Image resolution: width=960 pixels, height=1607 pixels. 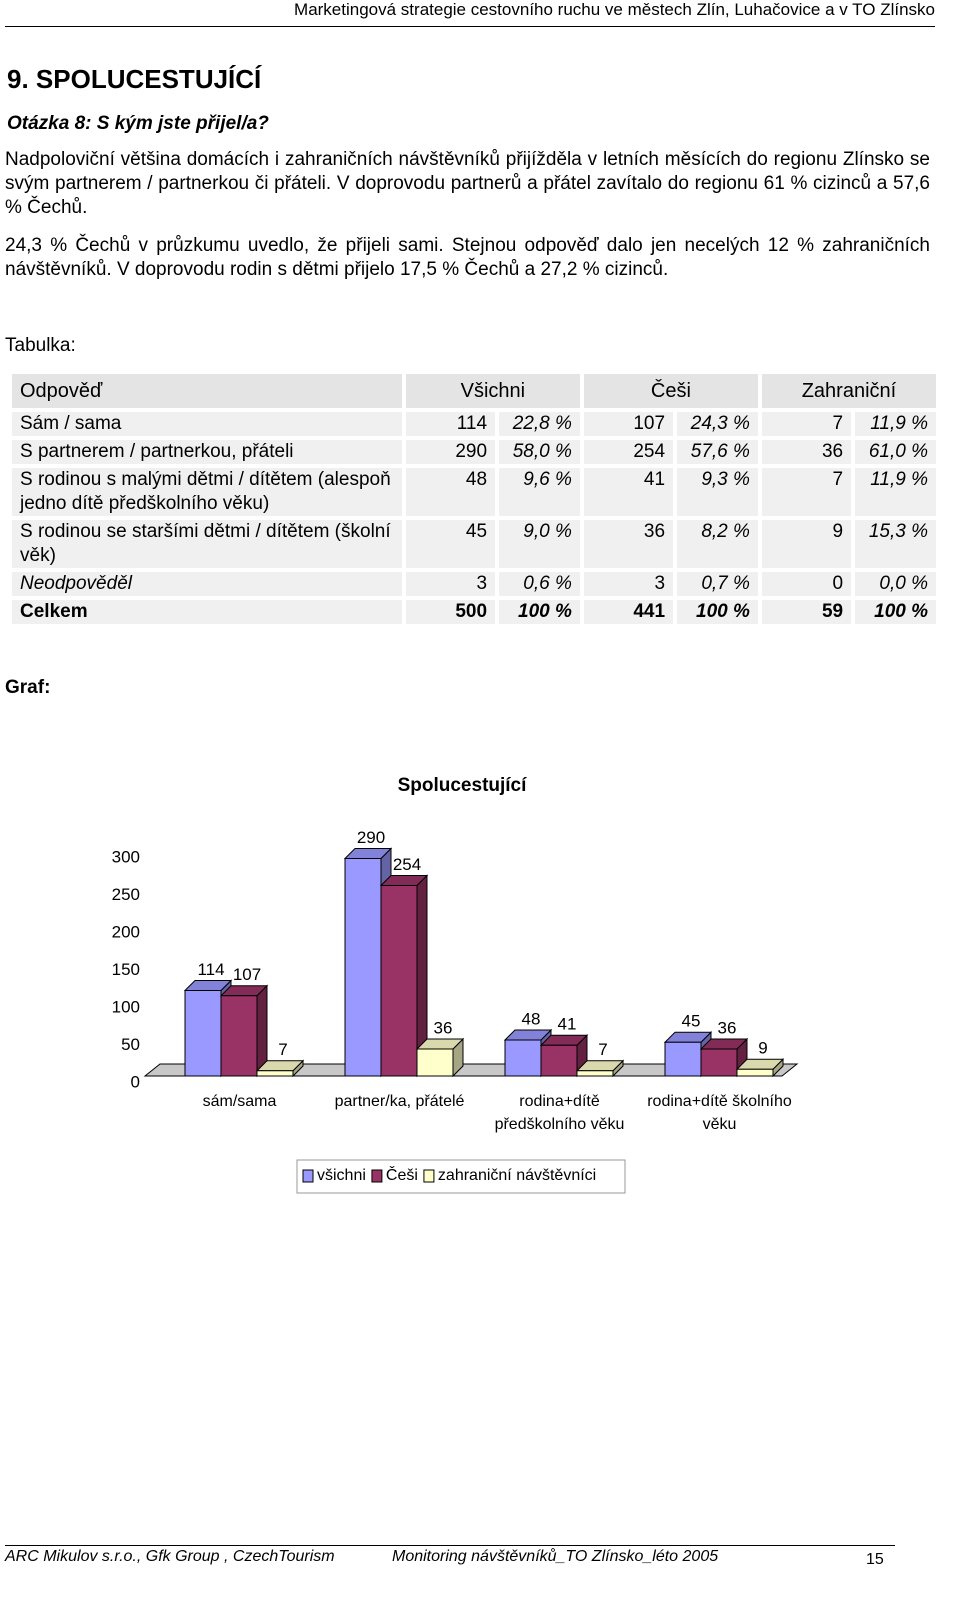 What do you see at coordinates (628, 492) in the screenshot?
I see `table-cell: 41` at bounding box center [628, 492].